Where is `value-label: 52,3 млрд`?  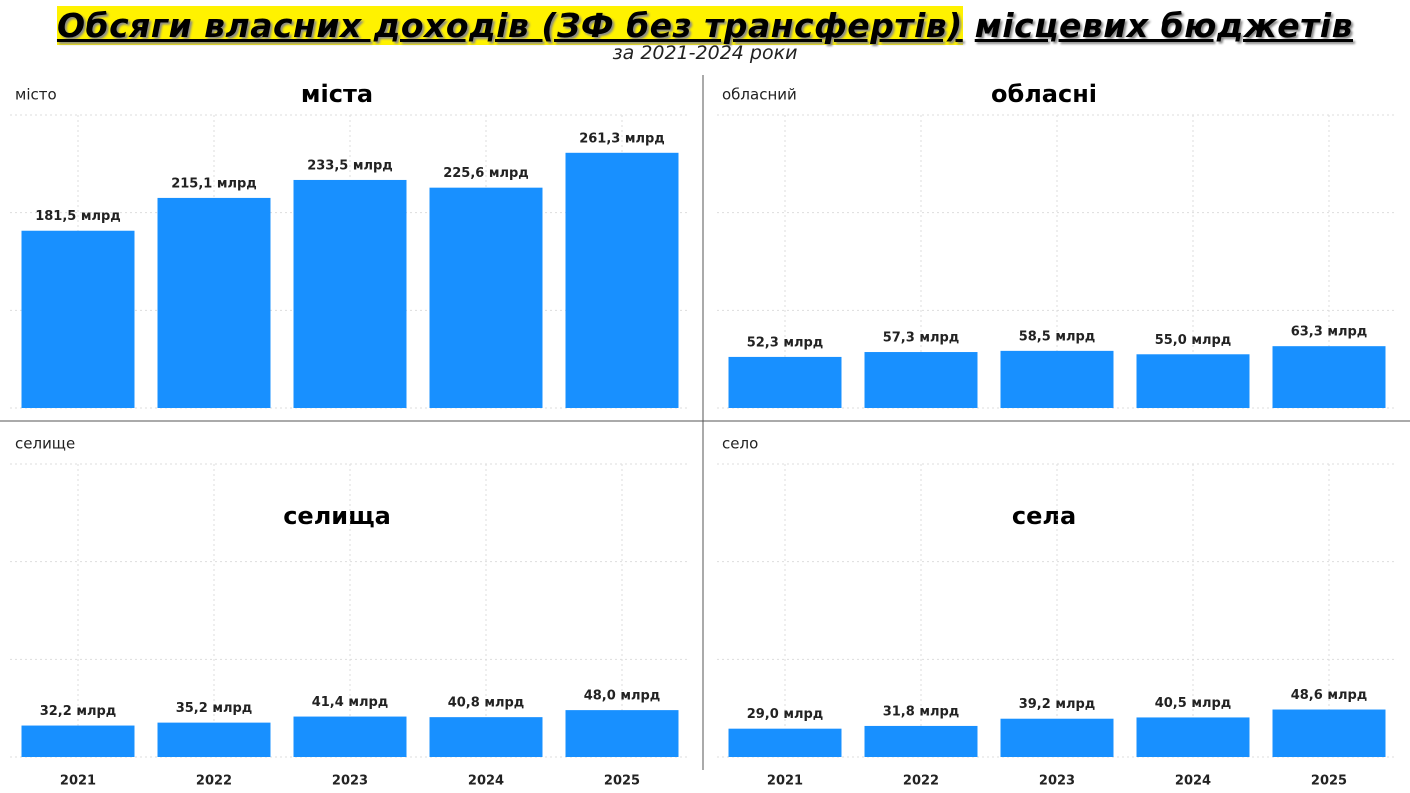 value-label: 52,3 млрд is located at coordinates (785, 342).